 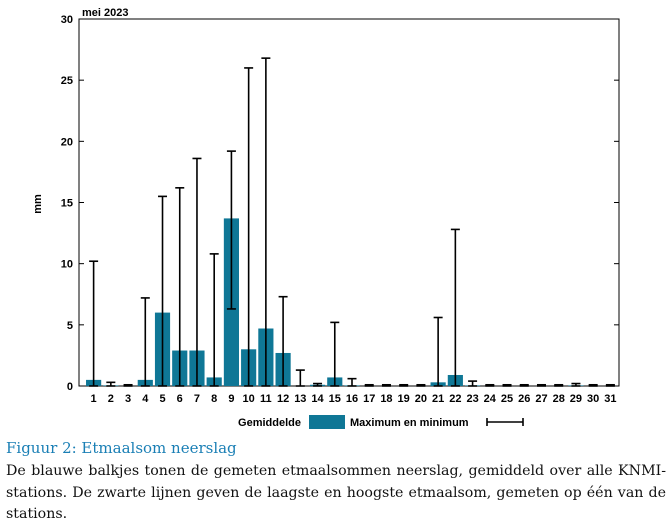 What do you see at coordinates (67, 81) in the screenshot?
I see `y-tick-label: 25` at bounding box center [67, 81].